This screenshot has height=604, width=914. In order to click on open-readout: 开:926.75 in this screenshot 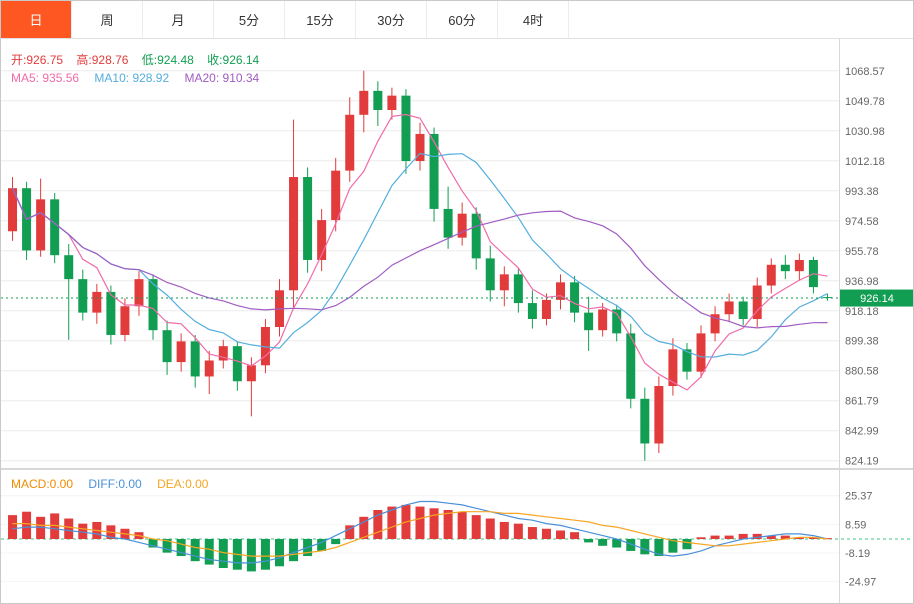, I will do `click(37, 60)`.